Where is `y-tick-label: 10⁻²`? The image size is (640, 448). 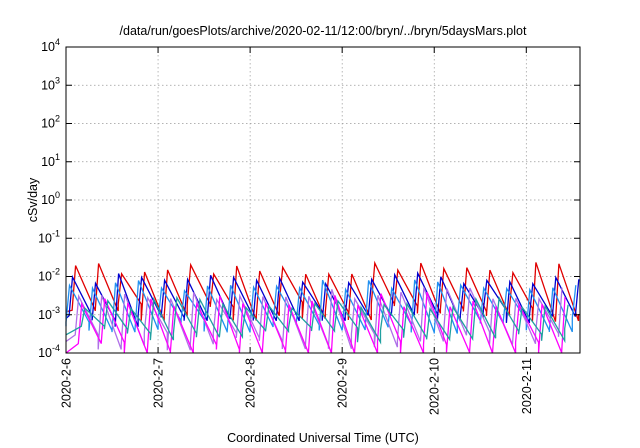
y-tick-label: 10⁻² is located at coordinates (49, 275).